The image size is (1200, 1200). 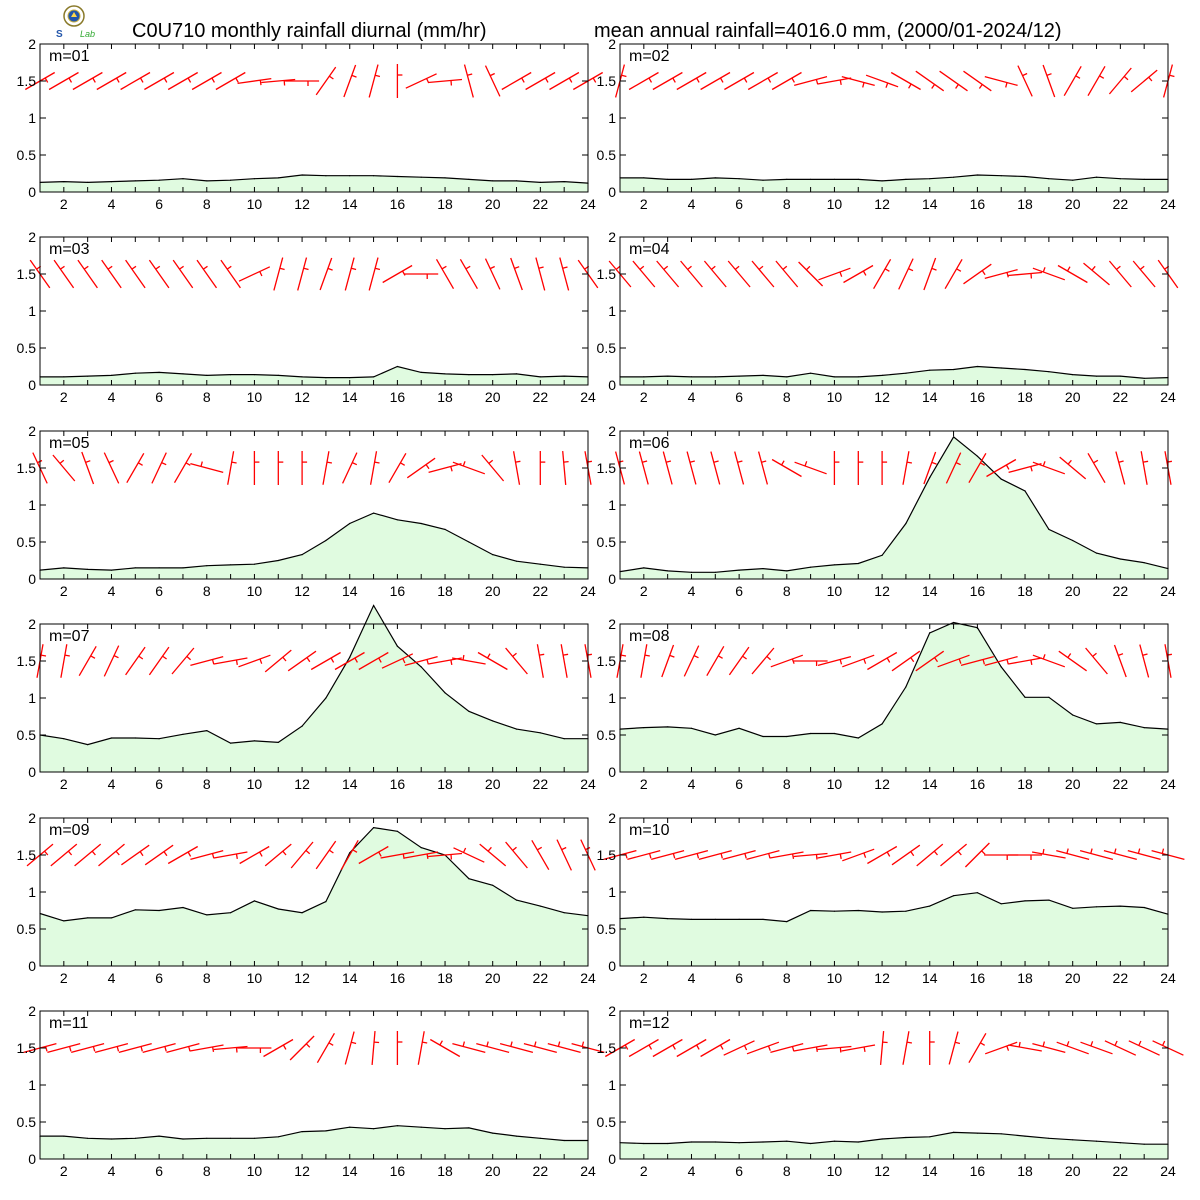 I want to click on y-tick-label: 0.5, so click(x=607, y=1122).